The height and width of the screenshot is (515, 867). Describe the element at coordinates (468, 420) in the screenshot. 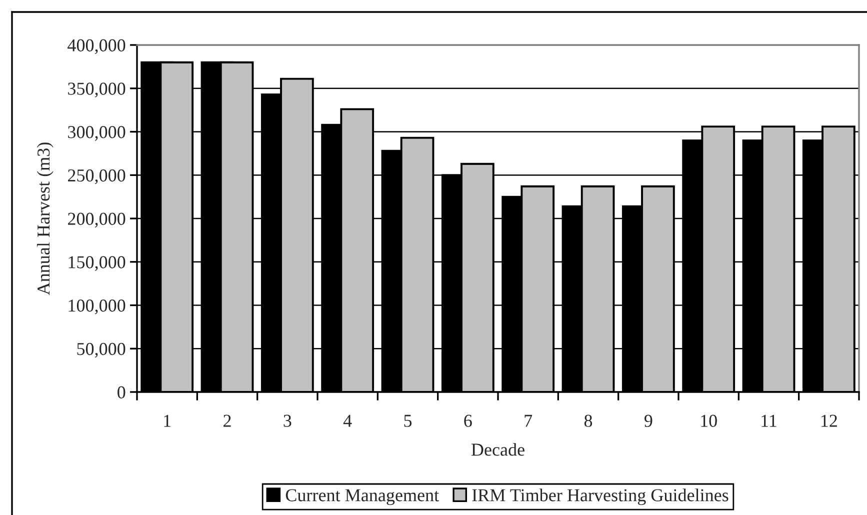

I see `x-tick-label: 6` at that location.